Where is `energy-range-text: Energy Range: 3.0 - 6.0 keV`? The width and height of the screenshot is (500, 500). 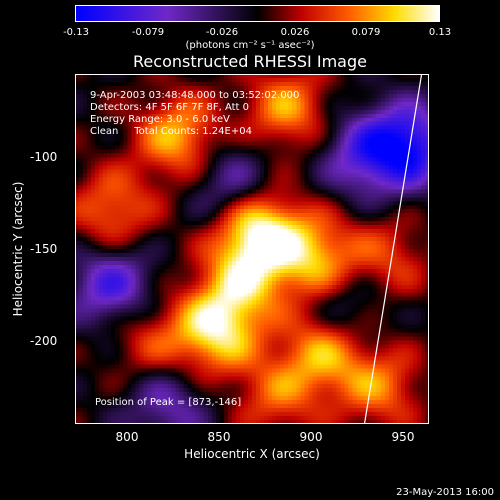 energy-range-text: Energy Range: 3.0 - 6.0 keV is located at coordinates (160, 119).